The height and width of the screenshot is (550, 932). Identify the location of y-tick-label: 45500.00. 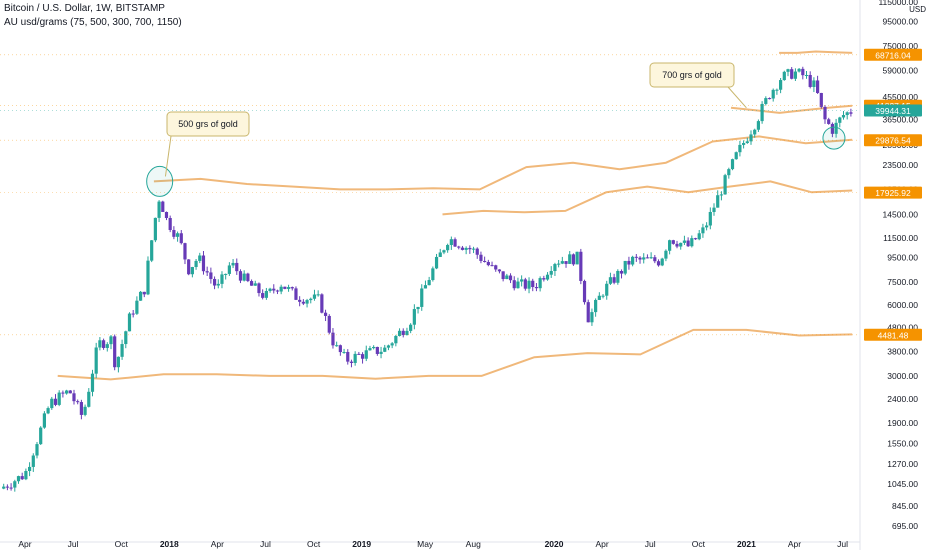
(901, 97).